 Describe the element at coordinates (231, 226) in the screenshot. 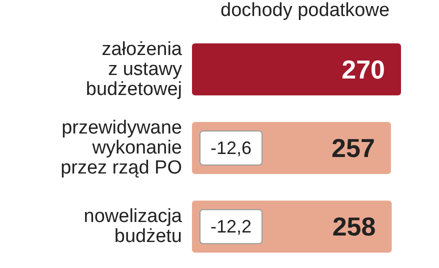

I see `annotation: -12,2` at that location.